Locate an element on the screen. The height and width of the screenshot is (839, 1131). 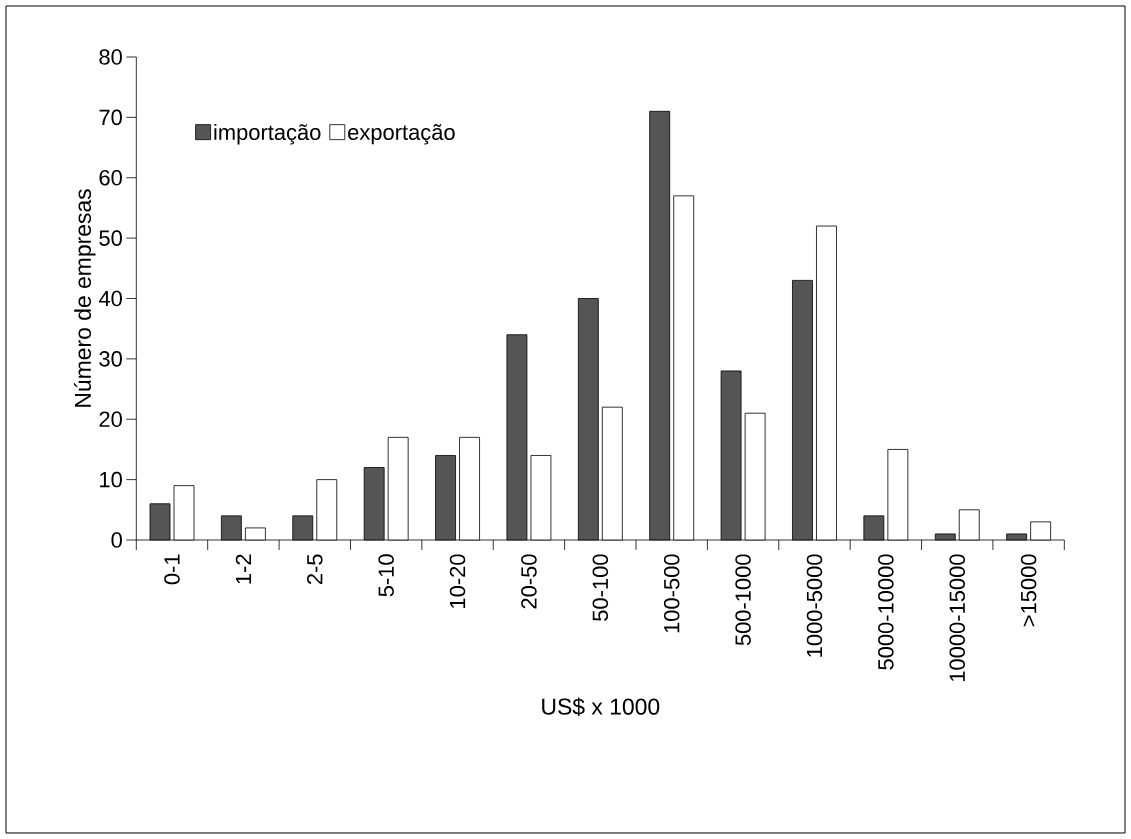
y-tick-label: 30 is located at coordinates (110, 359).